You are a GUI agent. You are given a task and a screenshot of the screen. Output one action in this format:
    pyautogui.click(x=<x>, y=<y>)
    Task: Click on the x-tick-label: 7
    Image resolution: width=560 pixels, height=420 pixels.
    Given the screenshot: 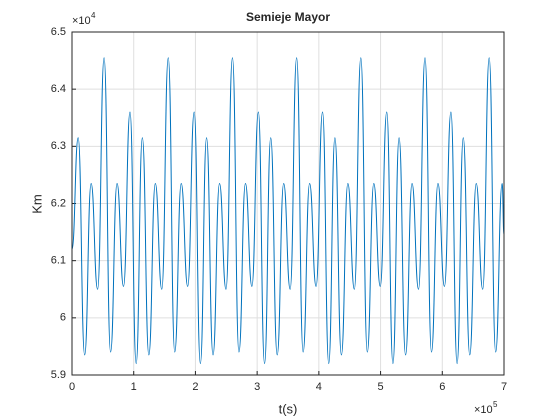 What is the action you would take?
    pyautogui.click(x=504, y=387)
    